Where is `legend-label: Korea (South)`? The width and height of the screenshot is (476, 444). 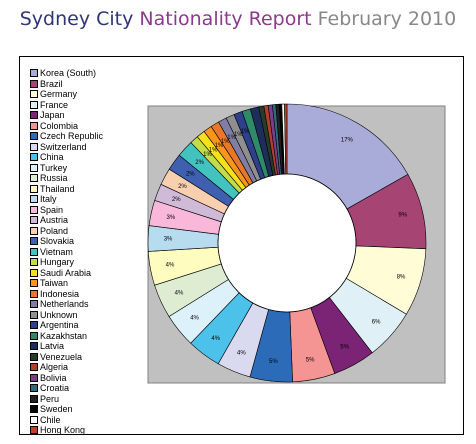
legend-label: Korea (South) is located at coordinates (68, 73).